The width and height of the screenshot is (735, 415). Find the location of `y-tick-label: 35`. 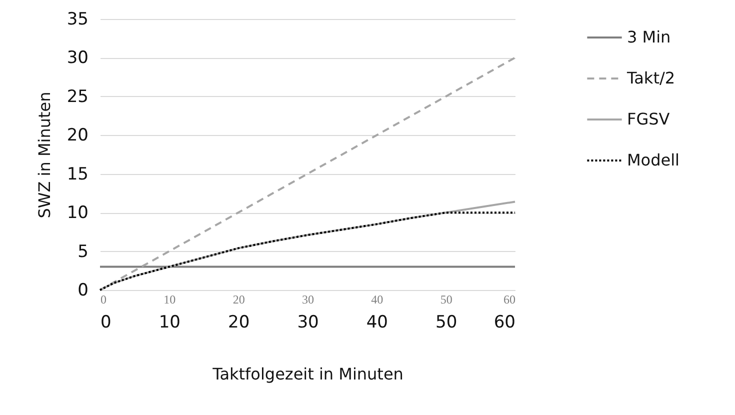

y-tick-label: 35 is located at coordinates (77, 20).